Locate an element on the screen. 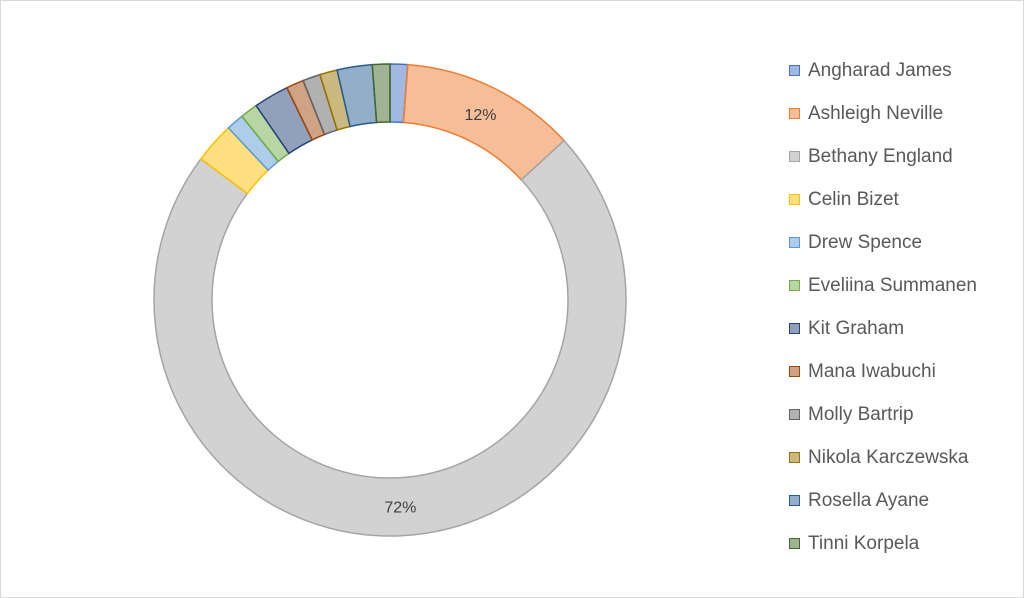 Image resolution: width=1024 pixels, height=598 pixels. legend-item: Celin Bizet is located at coordinates (883, 199).